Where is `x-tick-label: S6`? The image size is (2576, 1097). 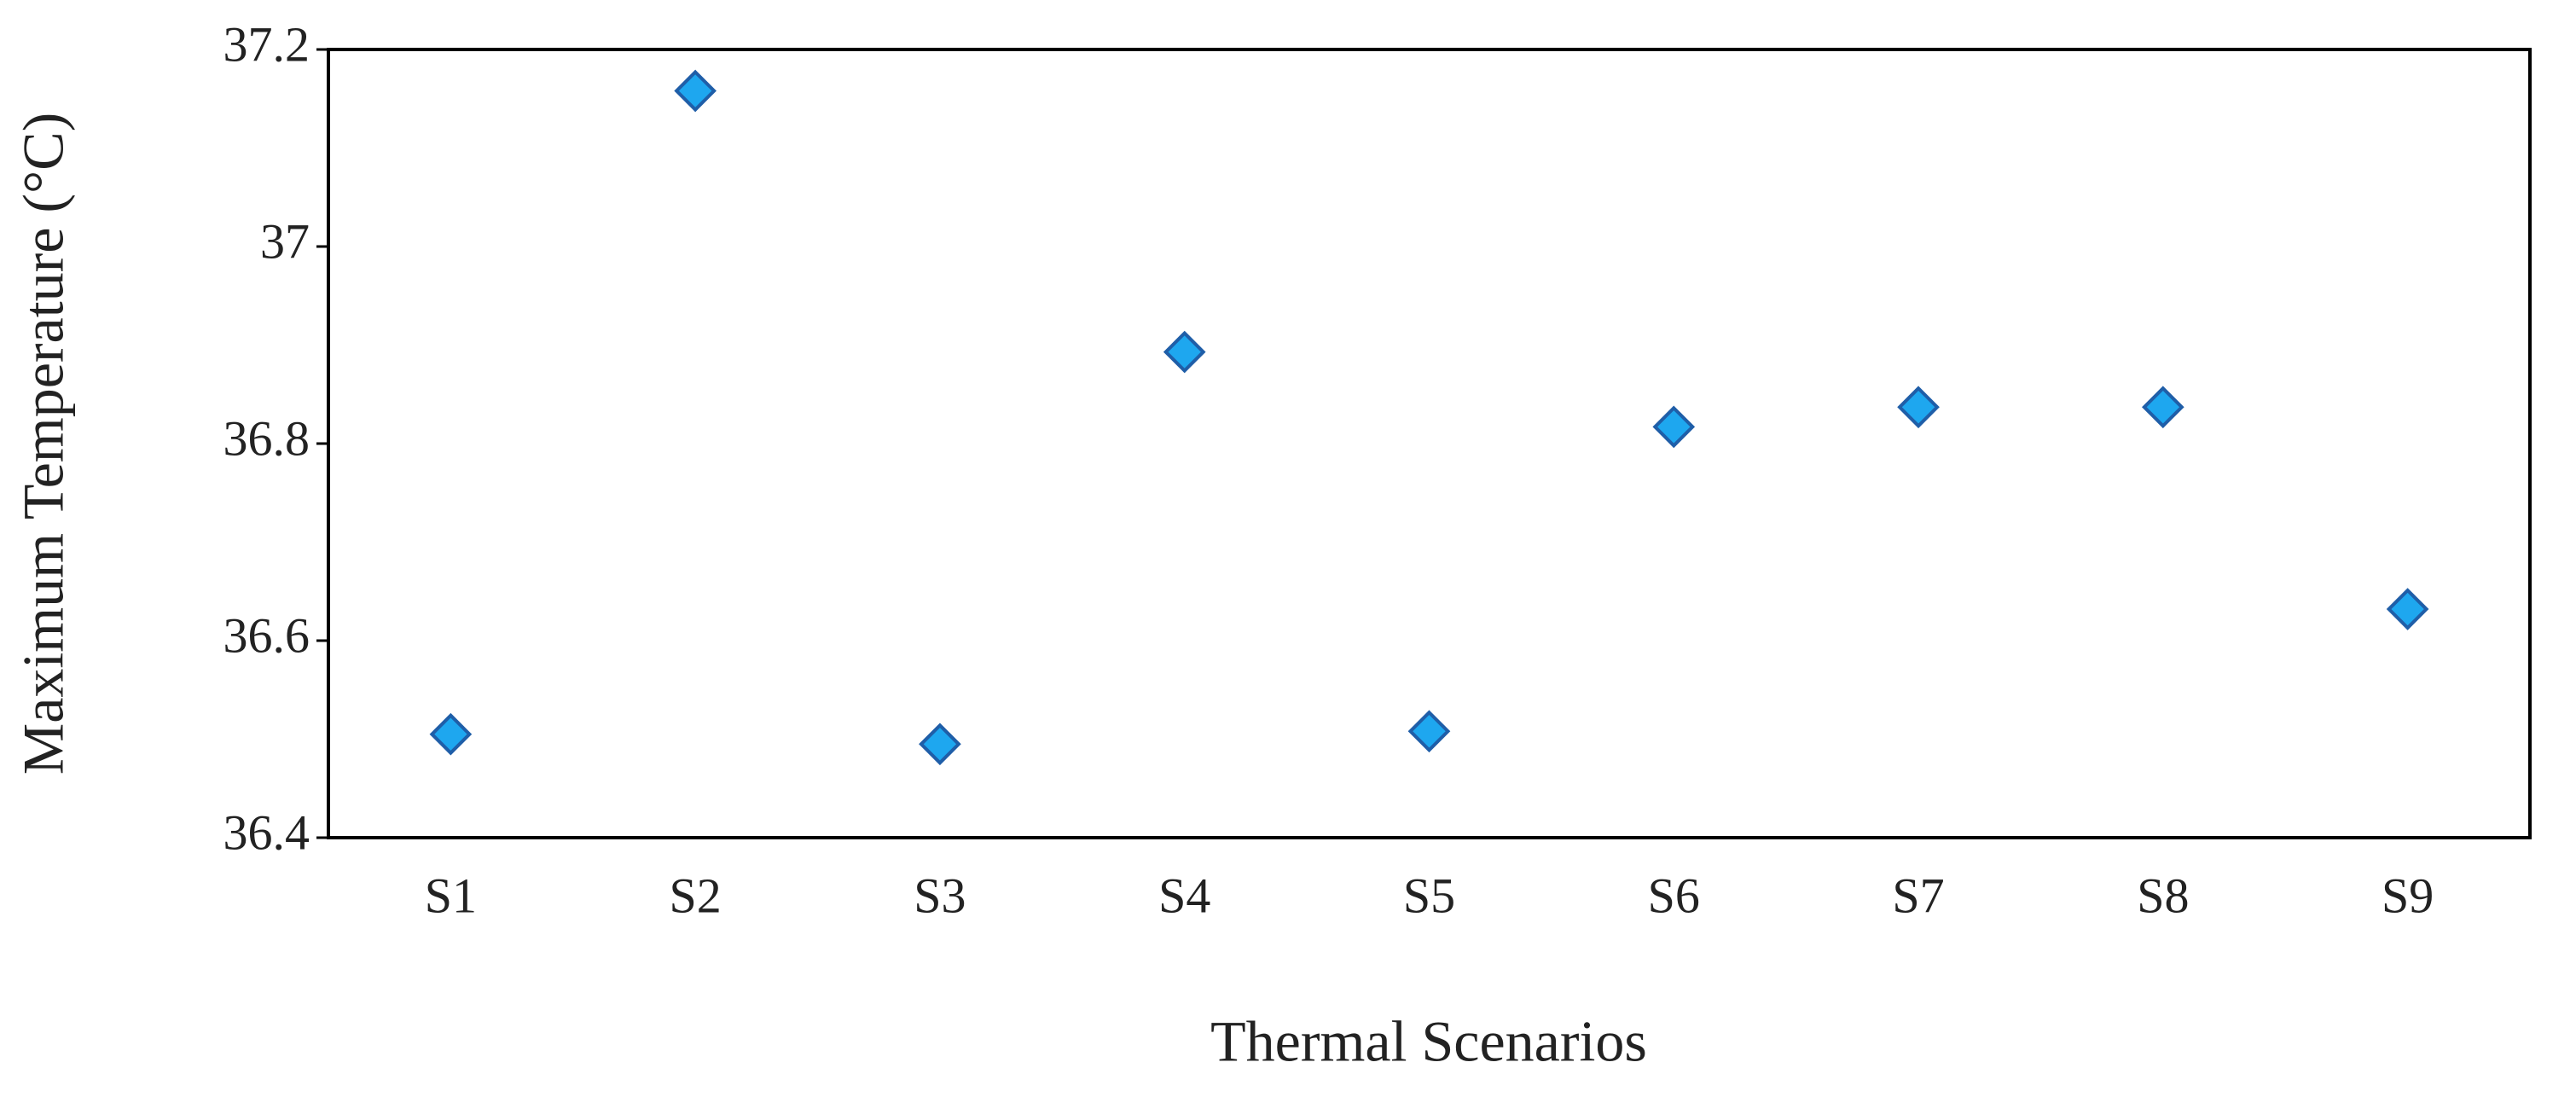 x-tick-label: S6 is located at coordinates (1674, 896).